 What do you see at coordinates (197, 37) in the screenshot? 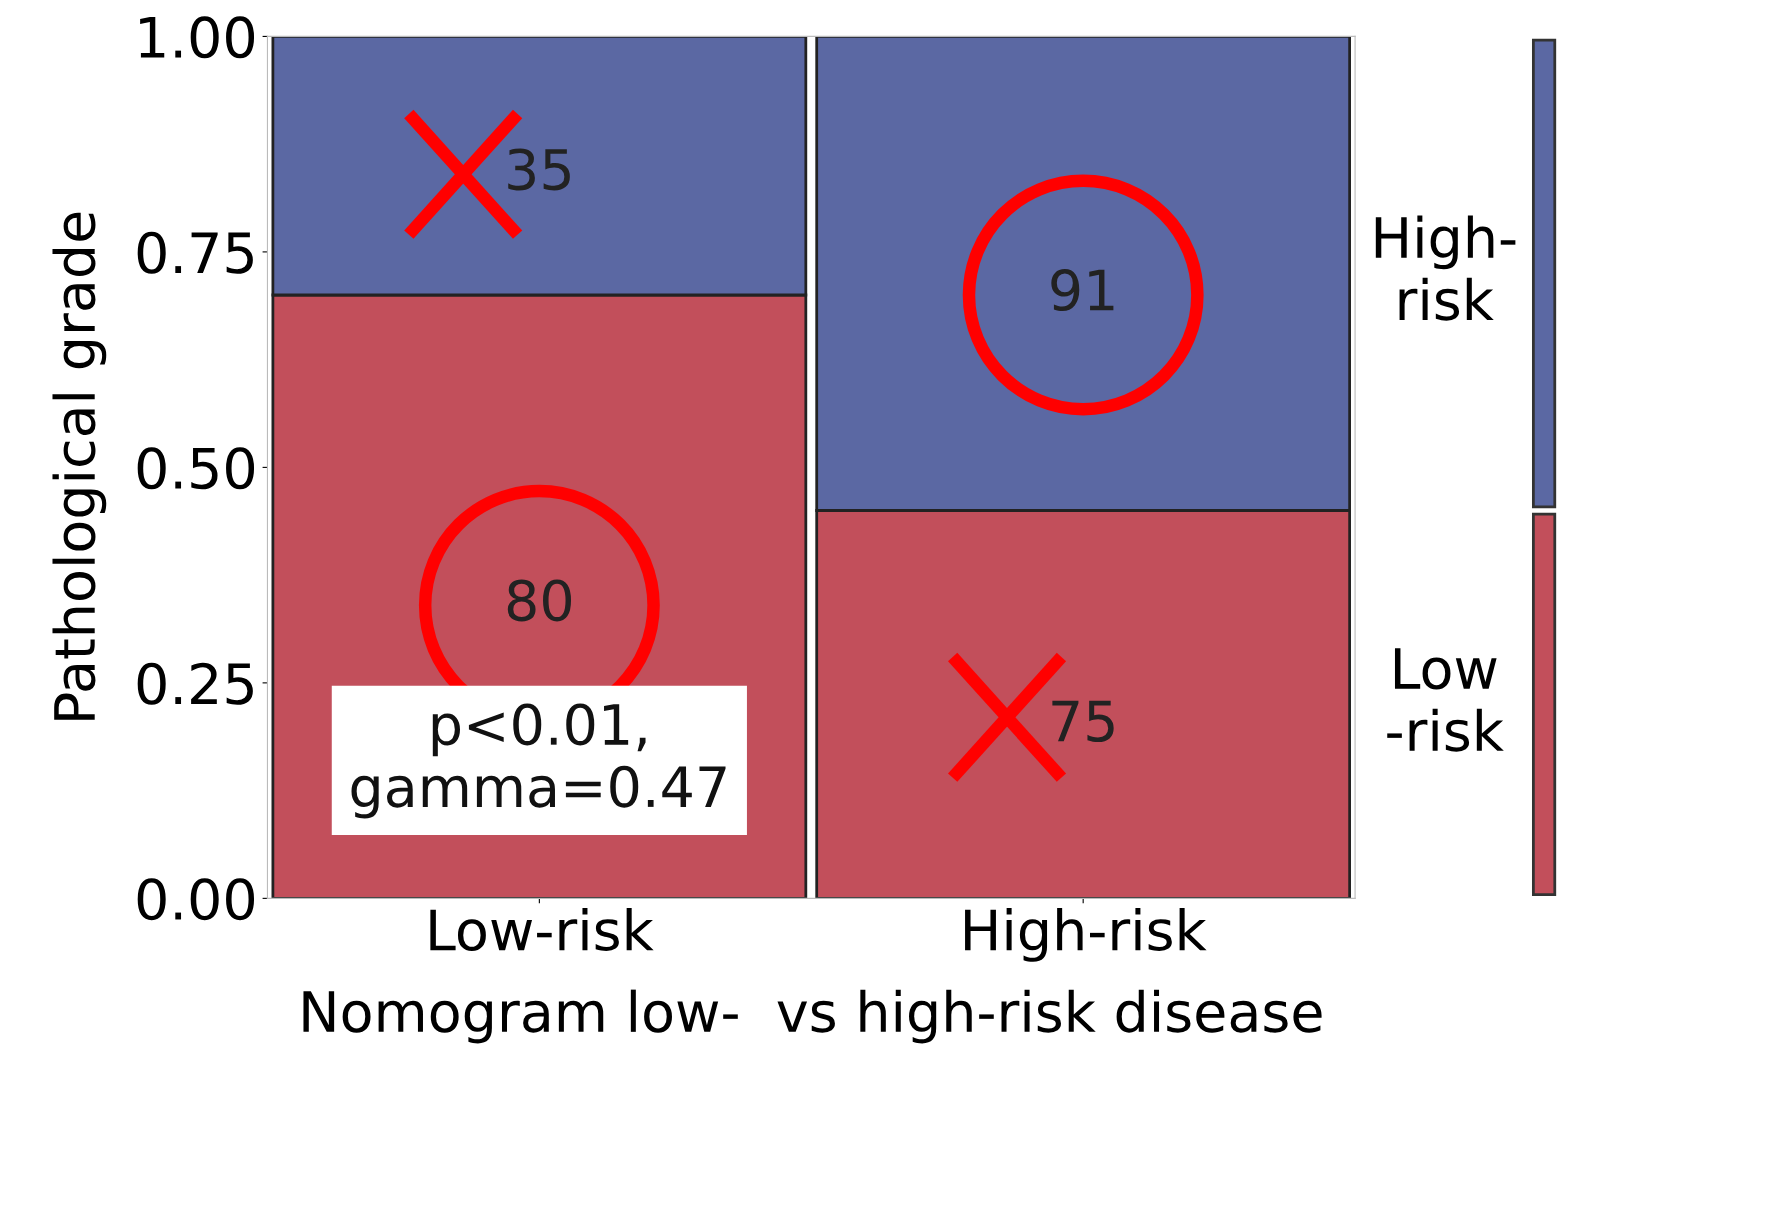
I see `y-tick-label: 1.00` at bounding box center [197, 37].